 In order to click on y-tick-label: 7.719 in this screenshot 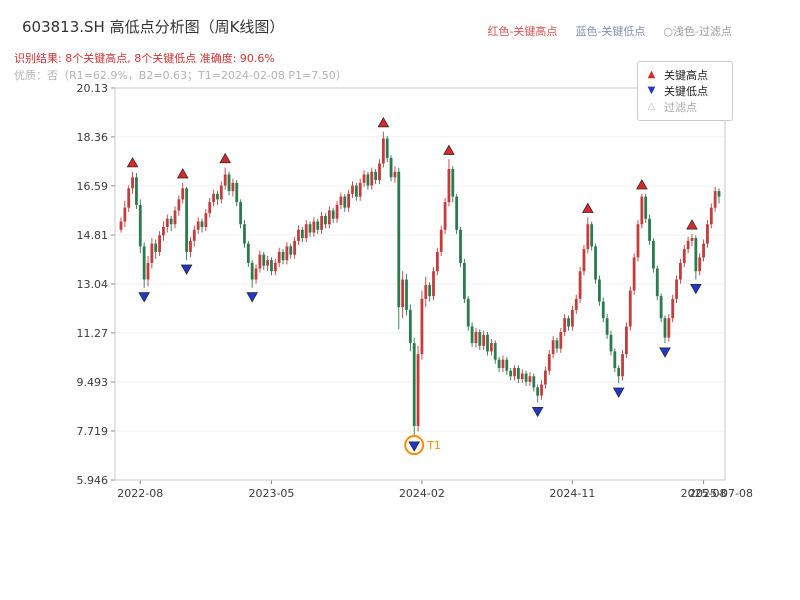, I will do `click(93, 431)`.